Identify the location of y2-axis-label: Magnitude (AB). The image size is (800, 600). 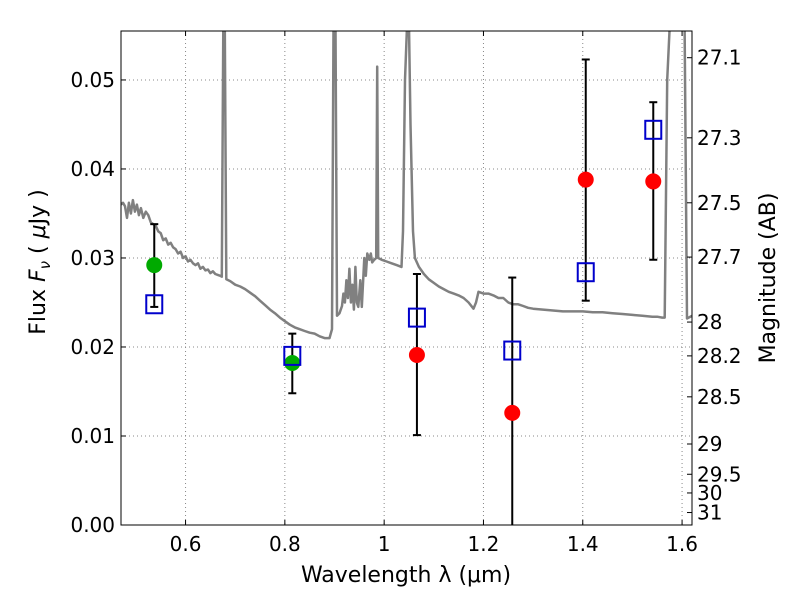
(768, 278).